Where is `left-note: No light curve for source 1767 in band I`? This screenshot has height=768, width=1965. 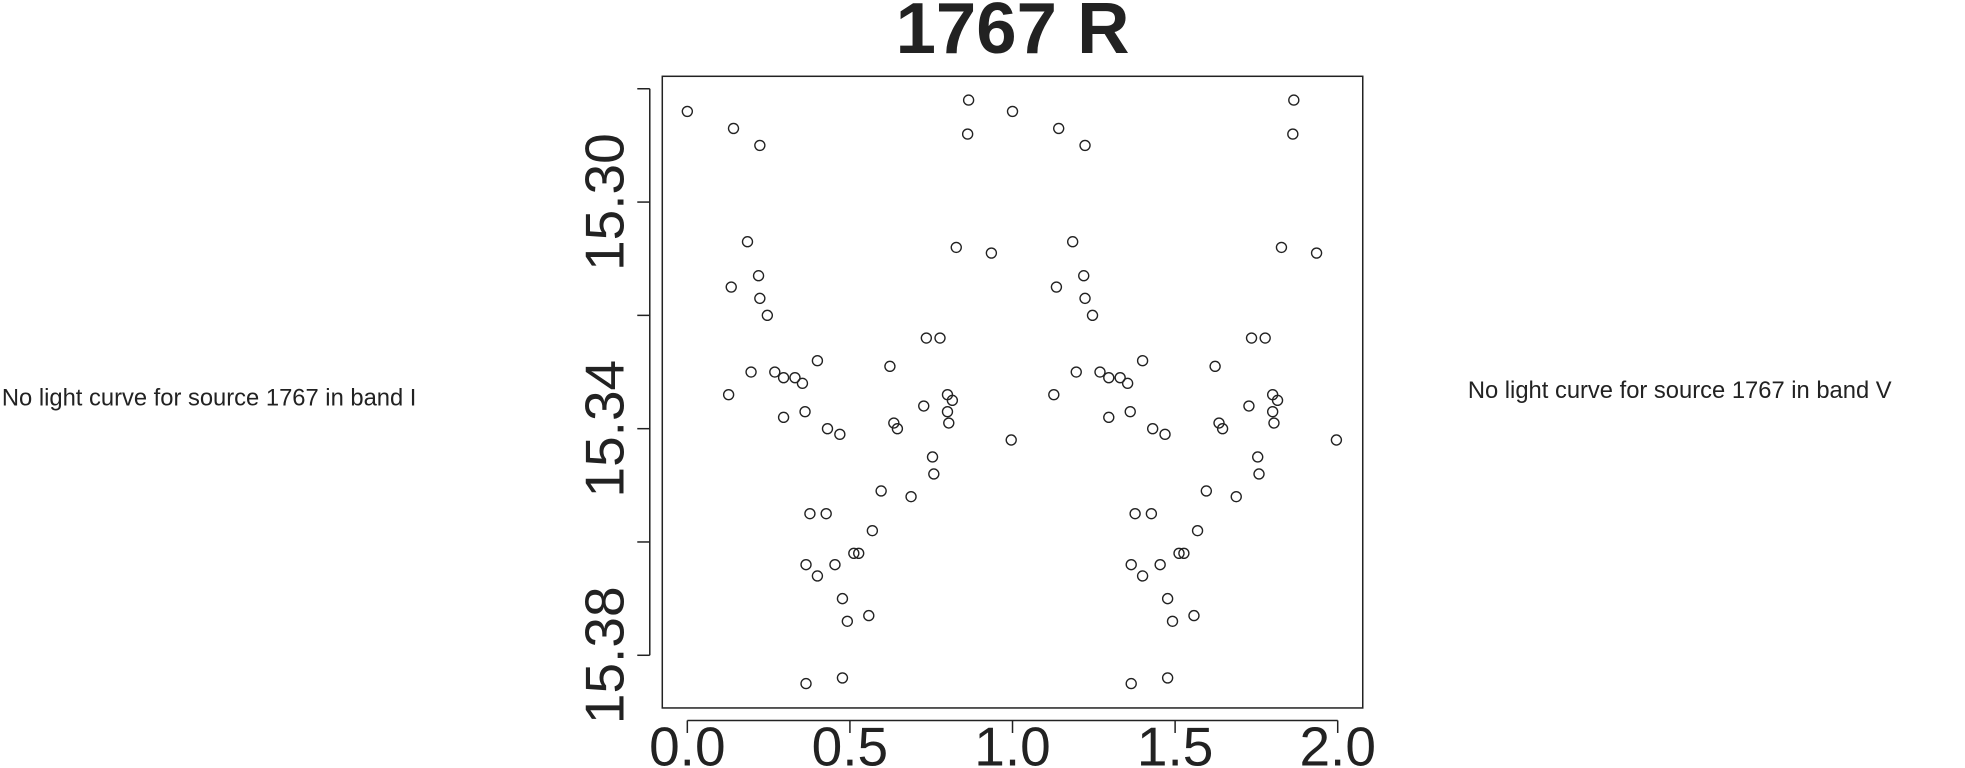
left-note: No light curve for source 1767 in band I is located at coordinates (209, 397).